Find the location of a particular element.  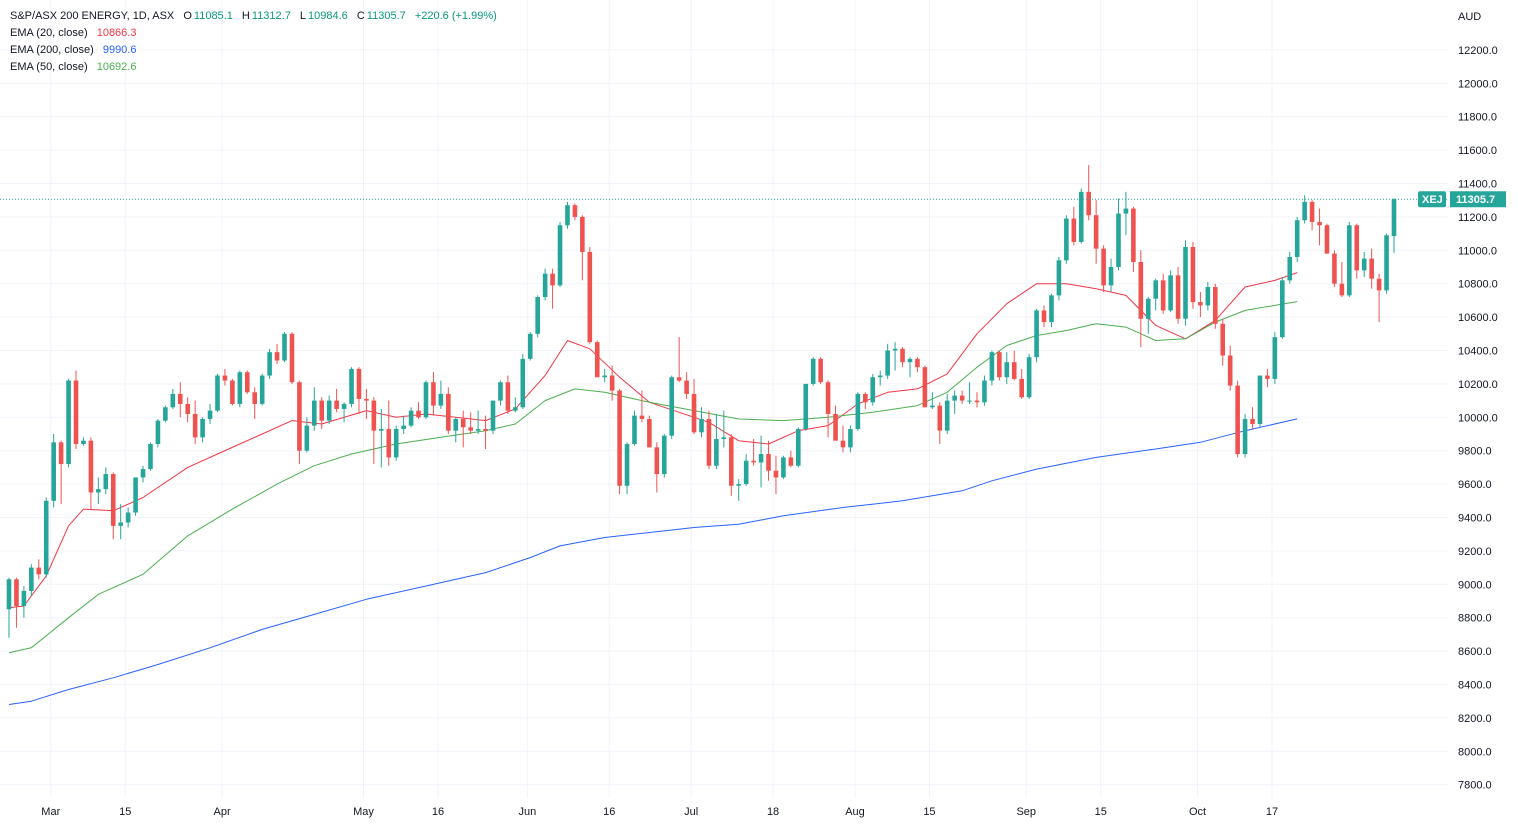

y-tick-label: 10800.0 is located at coordinates (1478, 285).